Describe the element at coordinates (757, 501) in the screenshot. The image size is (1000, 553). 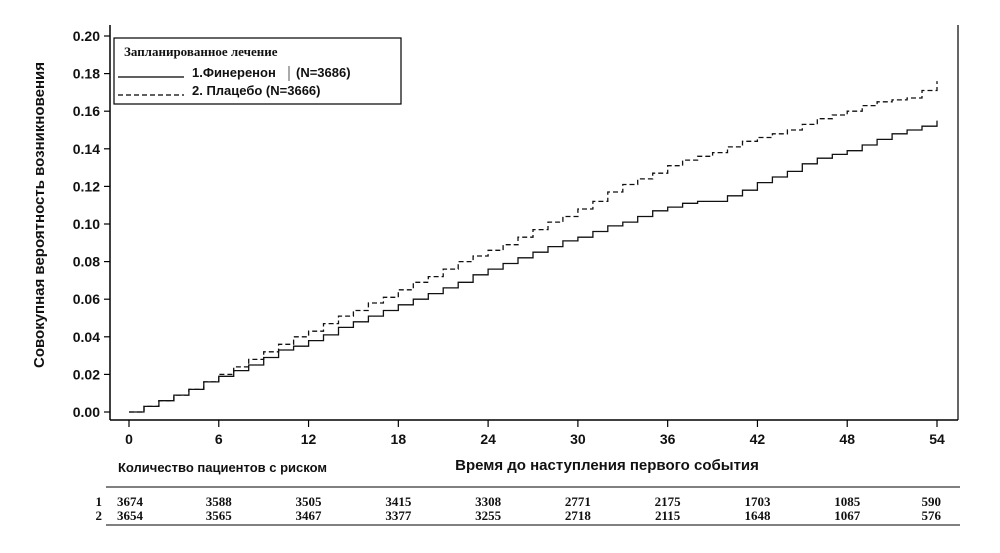
I see `risk-cell: 1703` at that location.